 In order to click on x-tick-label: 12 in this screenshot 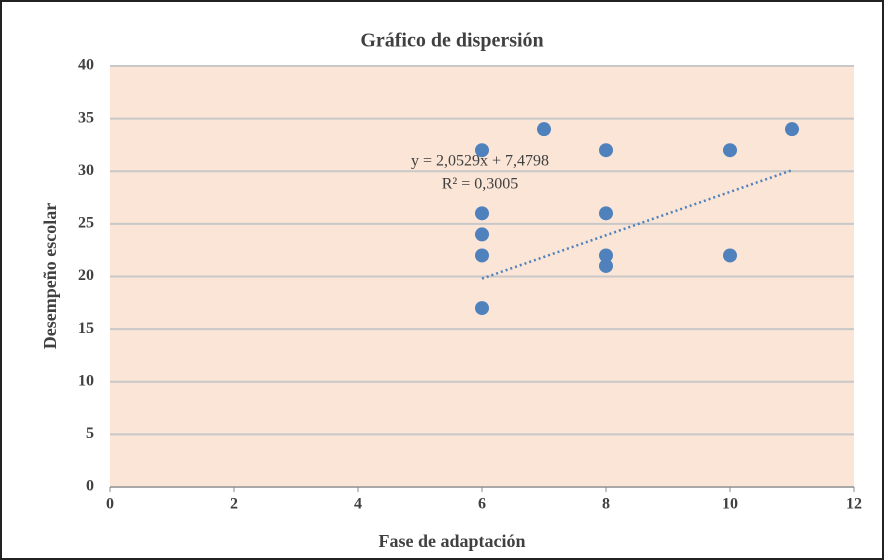, I will do `click(854, 504)`.